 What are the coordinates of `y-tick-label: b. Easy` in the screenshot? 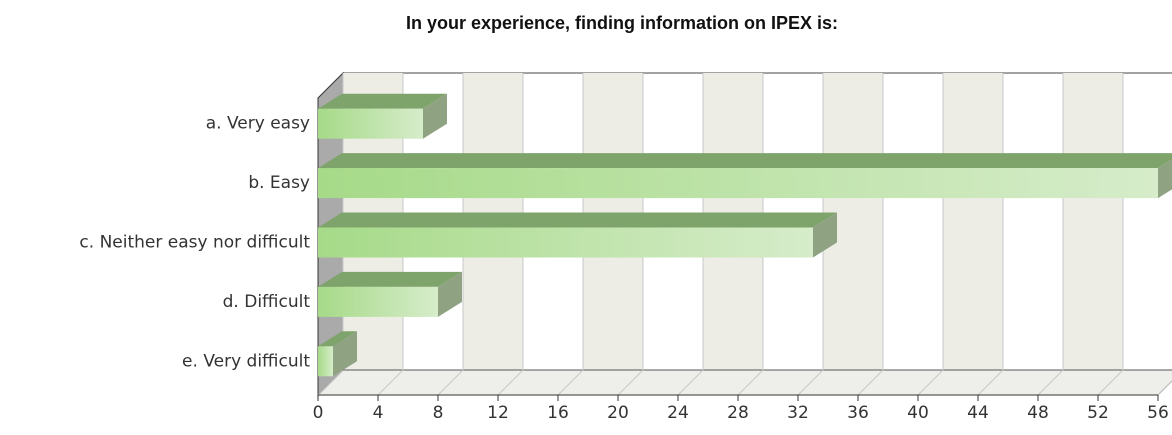 It's located at (279, 183).